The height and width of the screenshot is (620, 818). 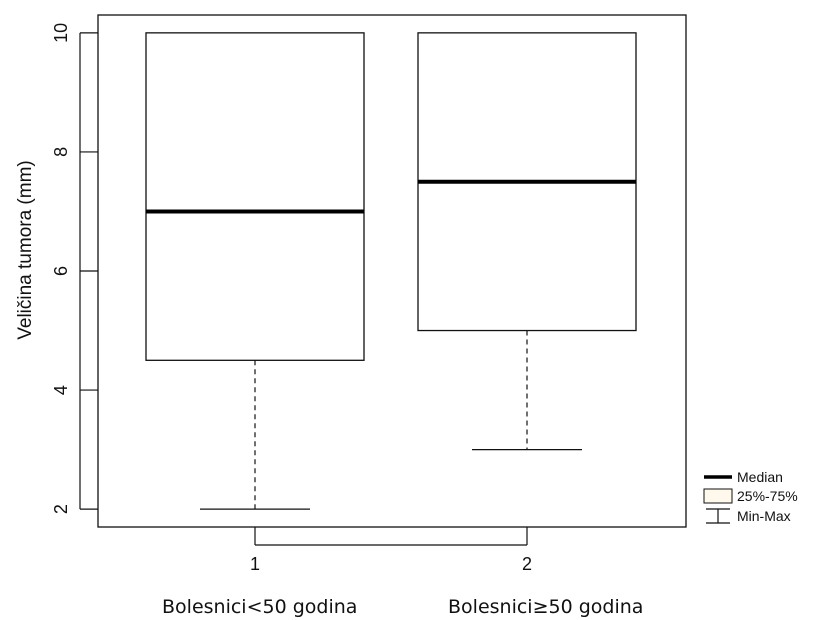 I want to click on y-tick-label: 10, so click(x=61, y=33).